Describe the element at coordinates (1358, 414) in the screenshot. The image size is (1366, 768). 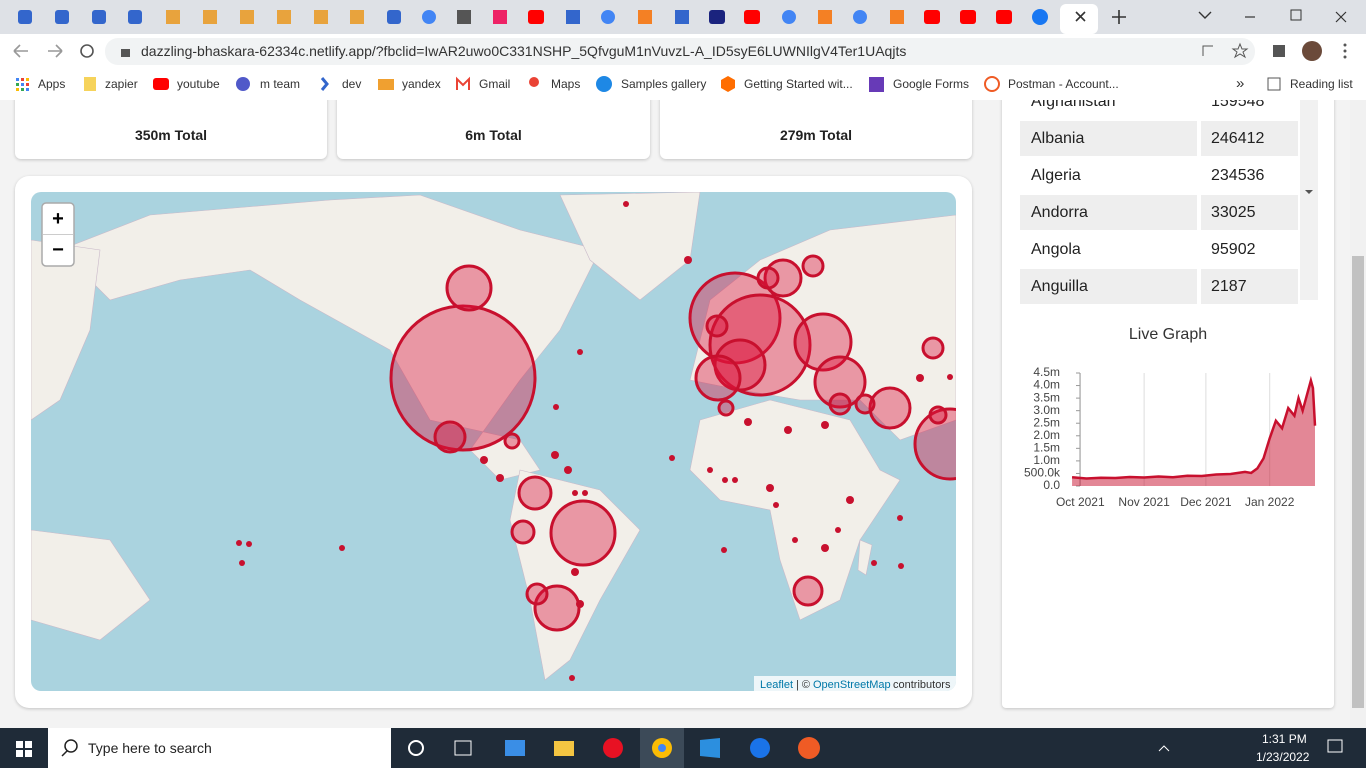
I see `page-scrollbar` at that location.